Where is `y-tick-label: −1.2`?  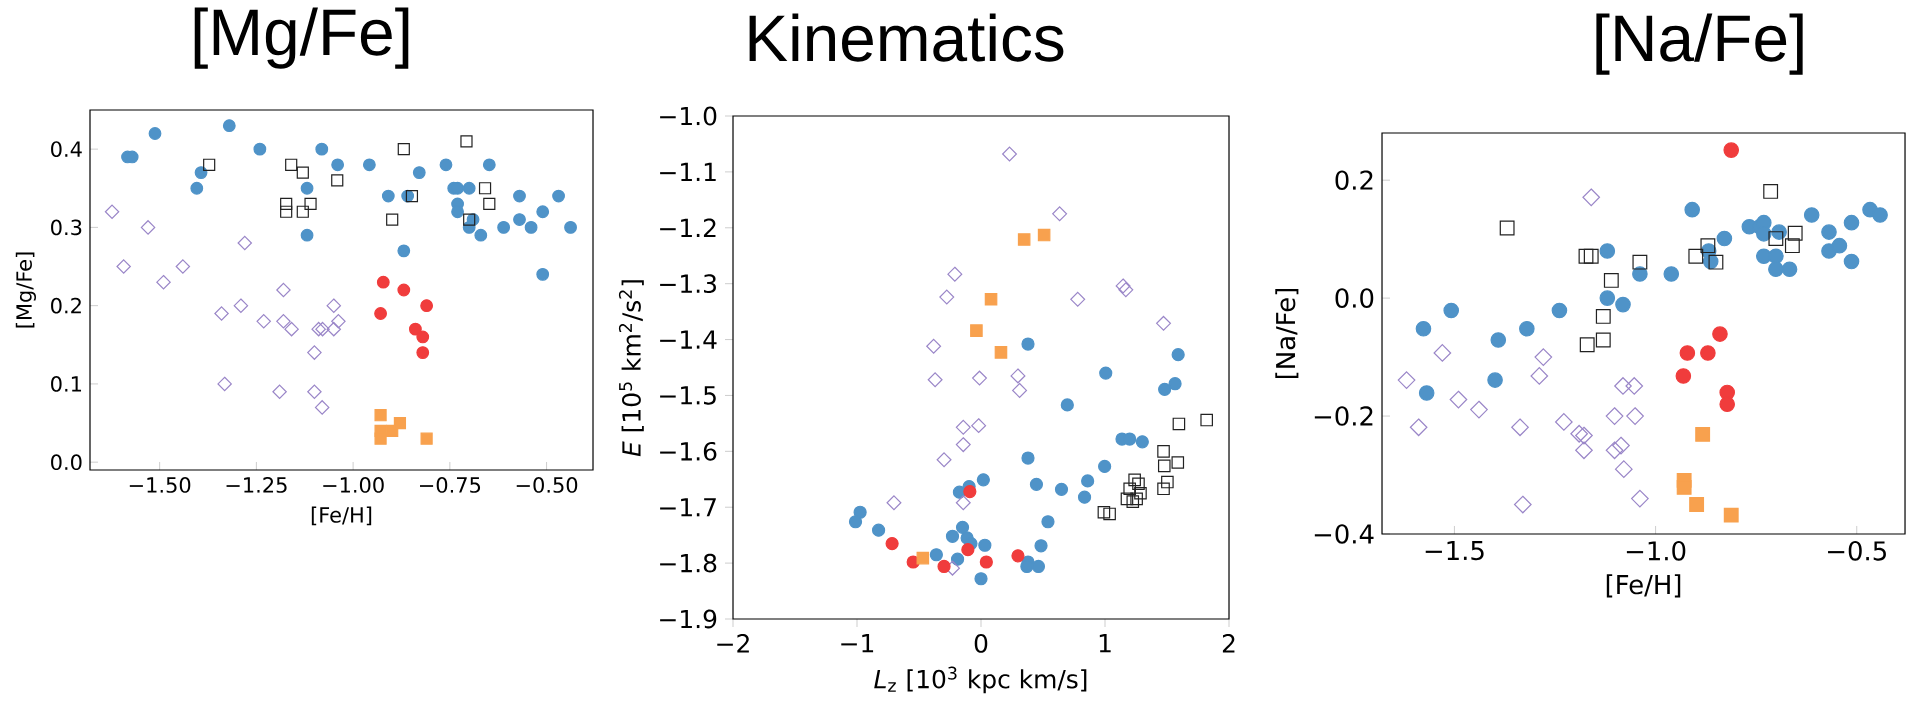
y-tick-label: −1.2 is located at coordinates (688, 228).